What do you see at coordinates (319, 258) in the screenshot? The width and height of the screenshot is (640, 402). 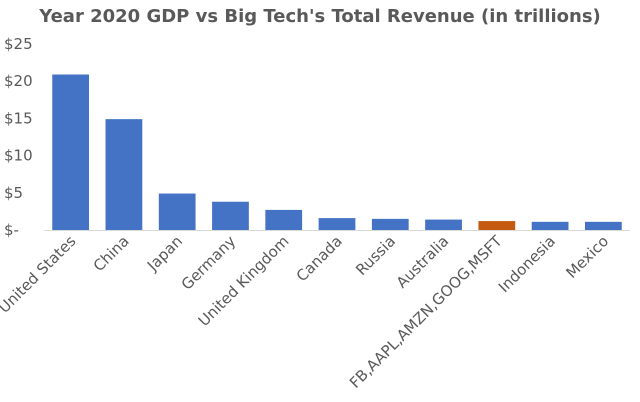 I see `x-tick-label: Canada` at bounding box center [319, 258].